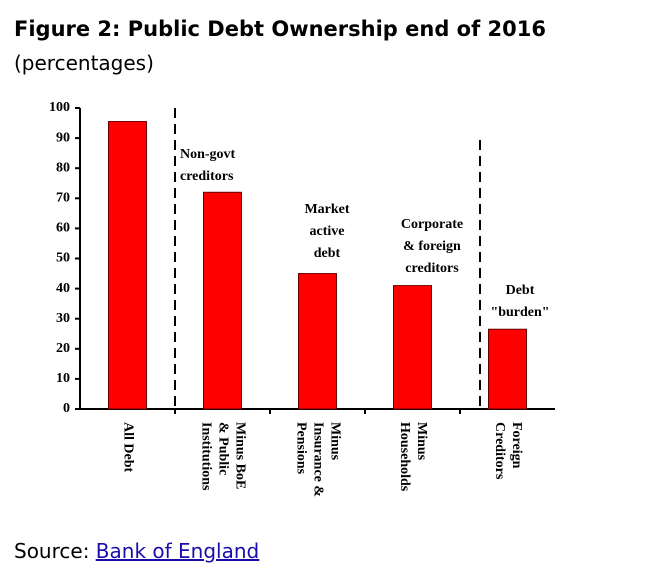 Image resolution: width=654 pixels, height=588 pixels. Describe the element at coordinates (59, 107) in the screenshot. I see `y-tick-label: 100` at that location.